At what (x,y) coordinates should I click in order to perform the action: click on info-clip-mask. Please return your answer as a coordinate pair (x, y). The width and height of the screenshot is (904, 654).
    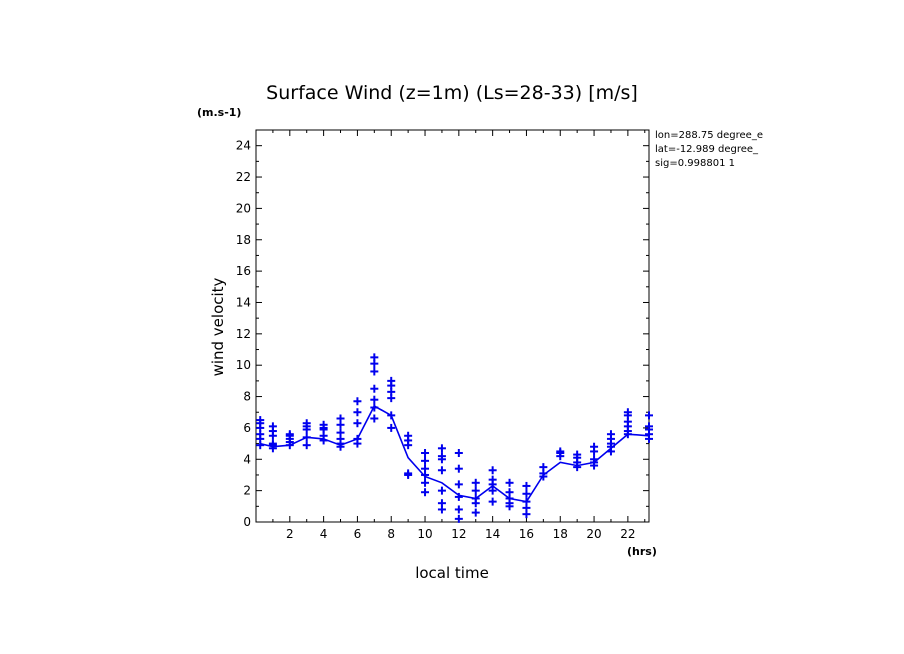
    Looking at the image, I should click on (842, 149).